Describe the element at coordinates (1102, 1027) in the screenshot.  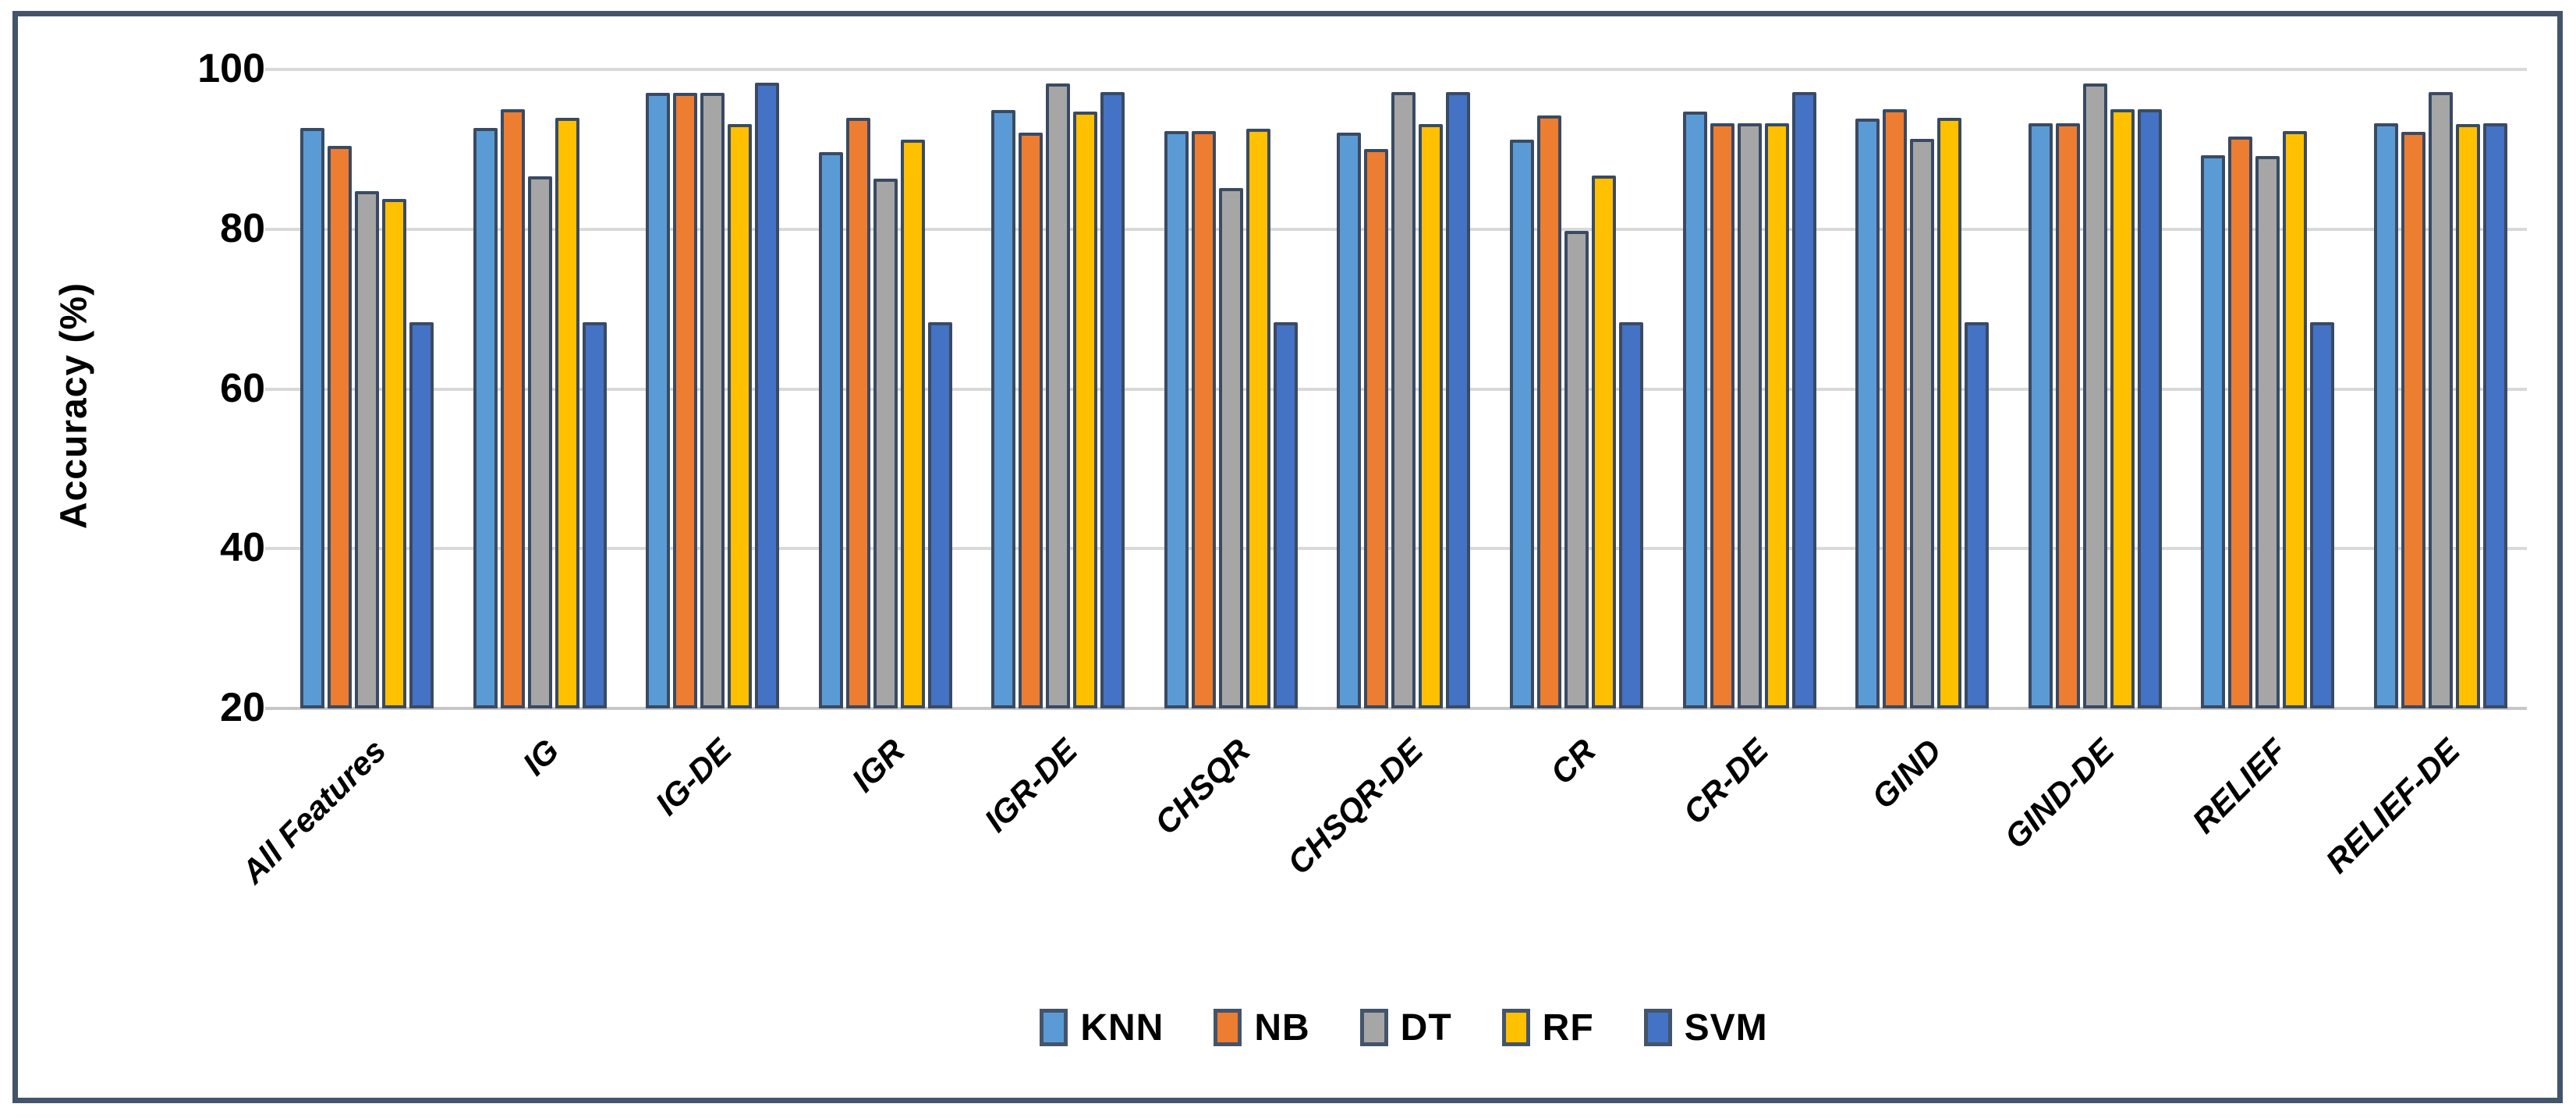
I see `legend-item-knn: KNN` at that location.